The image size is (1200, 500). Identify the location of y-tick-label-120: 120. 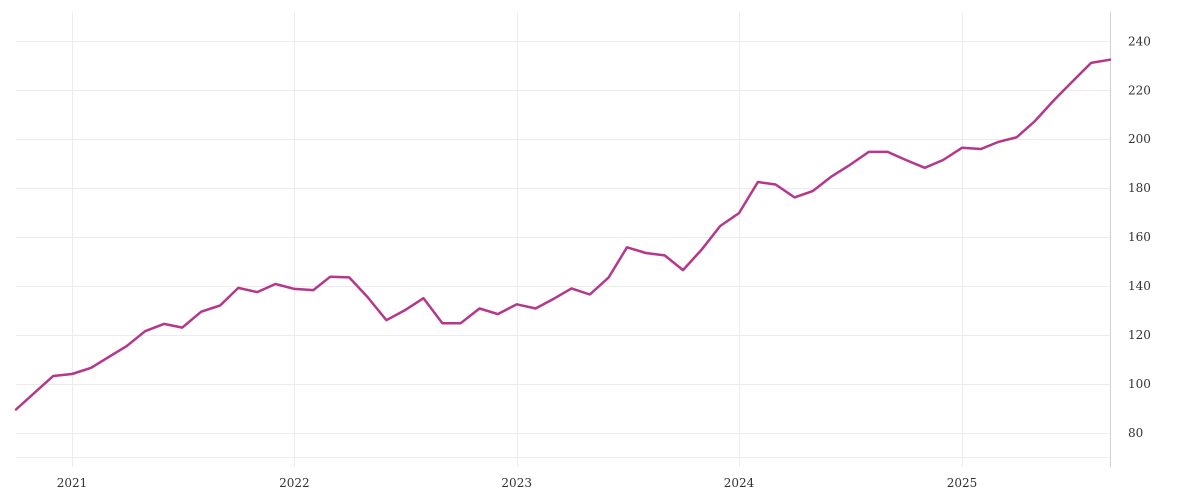
(1139, 335).